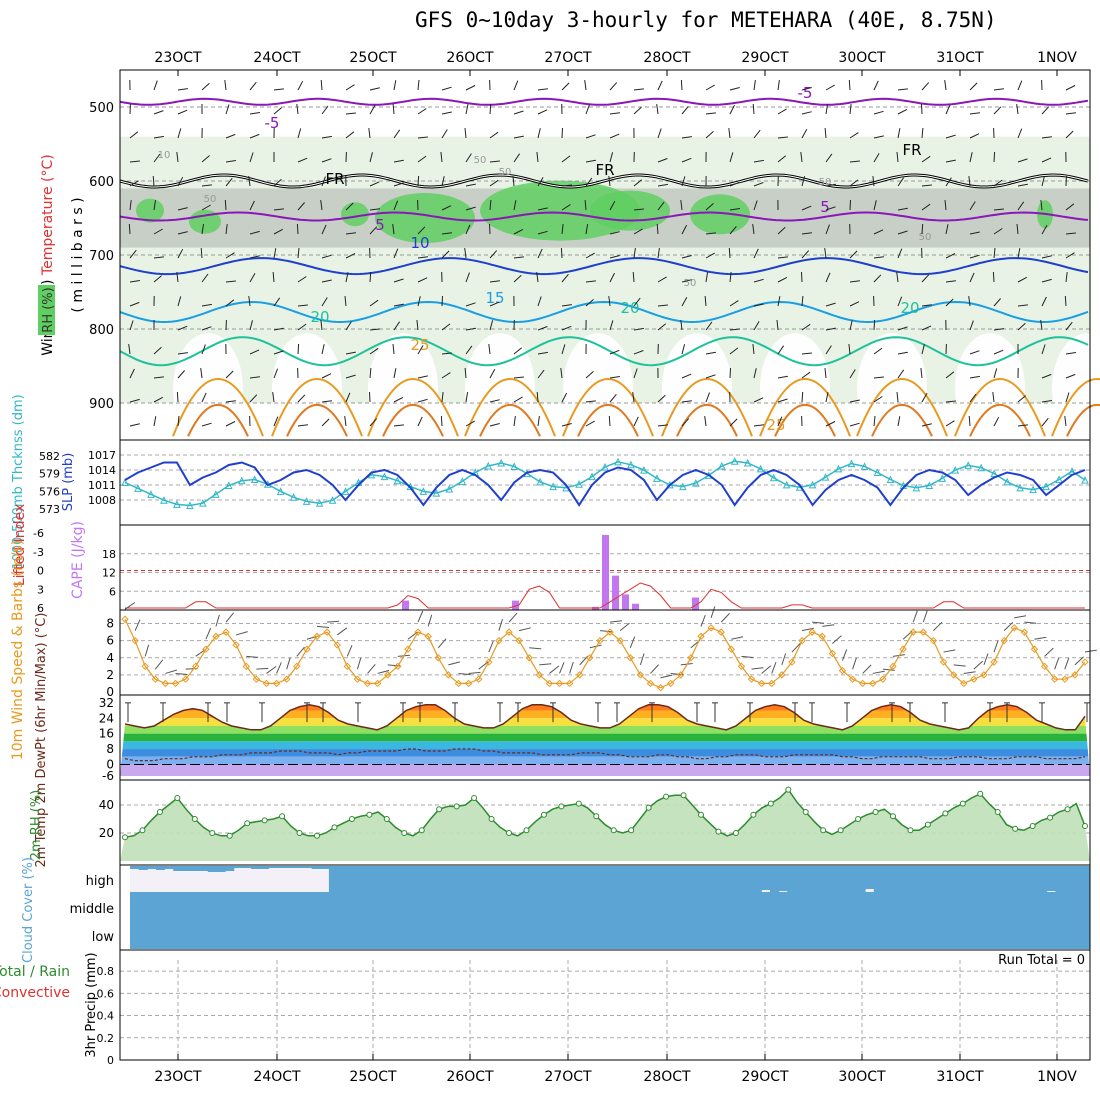 The height and width of the screenshot is (1100, 1100). I want to click on slp-tick: 1008, so click(102, 500).